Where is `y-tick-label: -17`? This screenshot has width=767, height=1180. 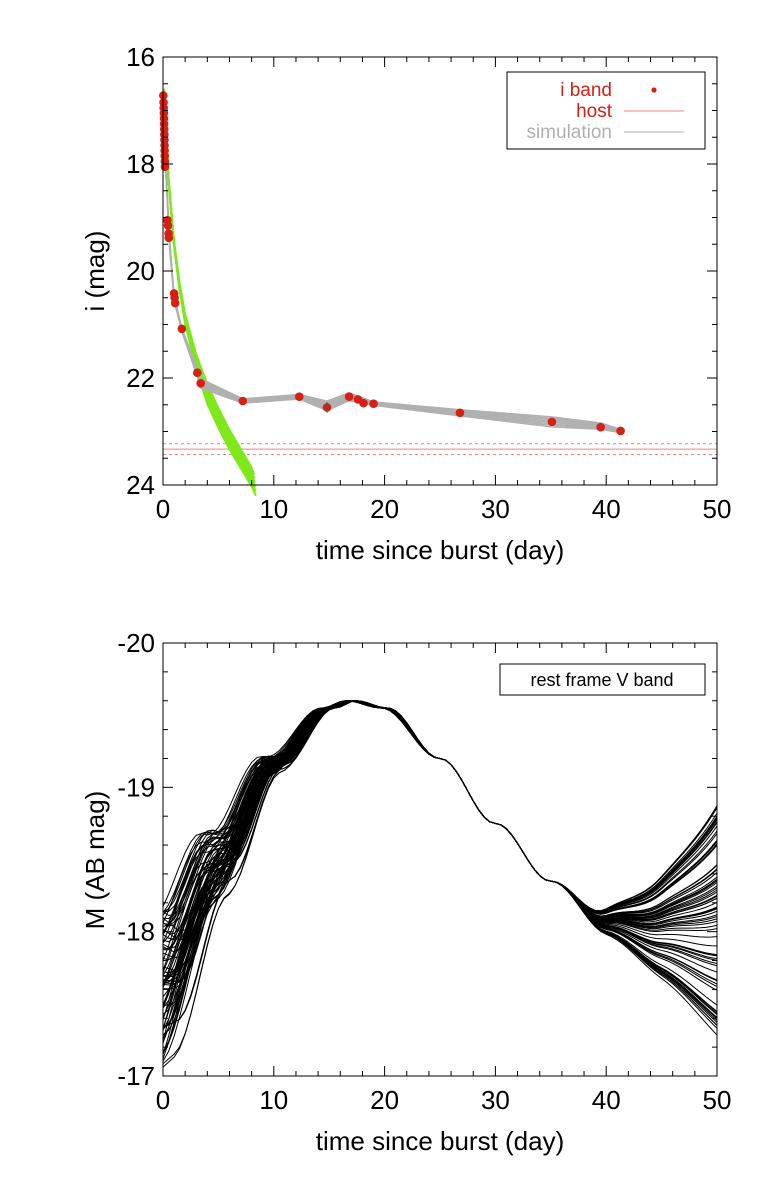 y-tick-label: -17 is located at coordinates (136, 1076).